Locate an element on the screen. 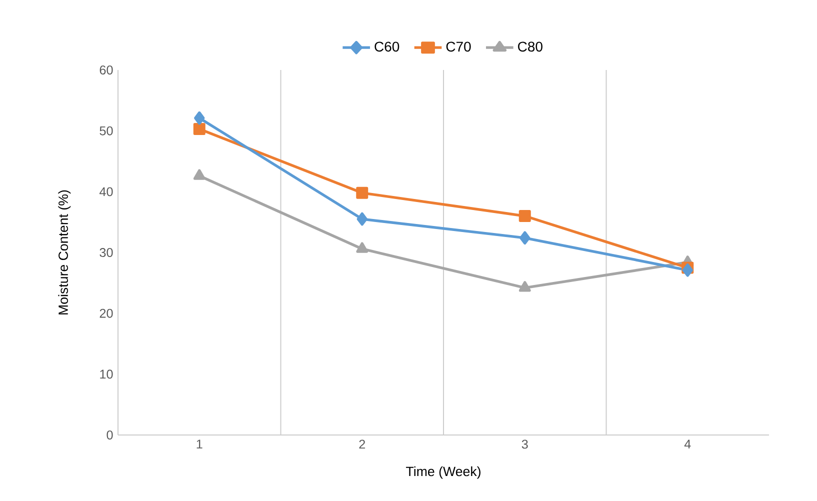 This screenshot has height=501, width=817. x-axis-title: Time (Week) is located at coordinates (443, 472).